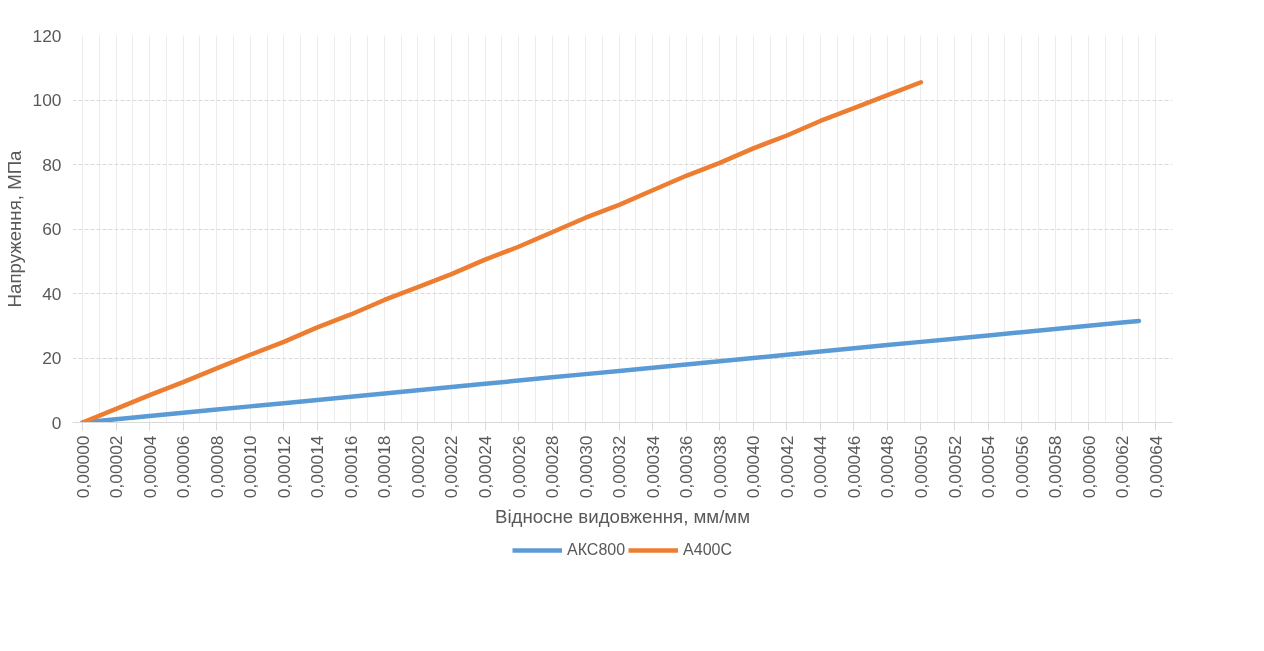 Image resolution: width=1264 pixels, height=651 pixels. What do you see at coordinates (56, 422) in the screenshot?
I see `y-tick-label: 0` at bounding box center [56, 422].